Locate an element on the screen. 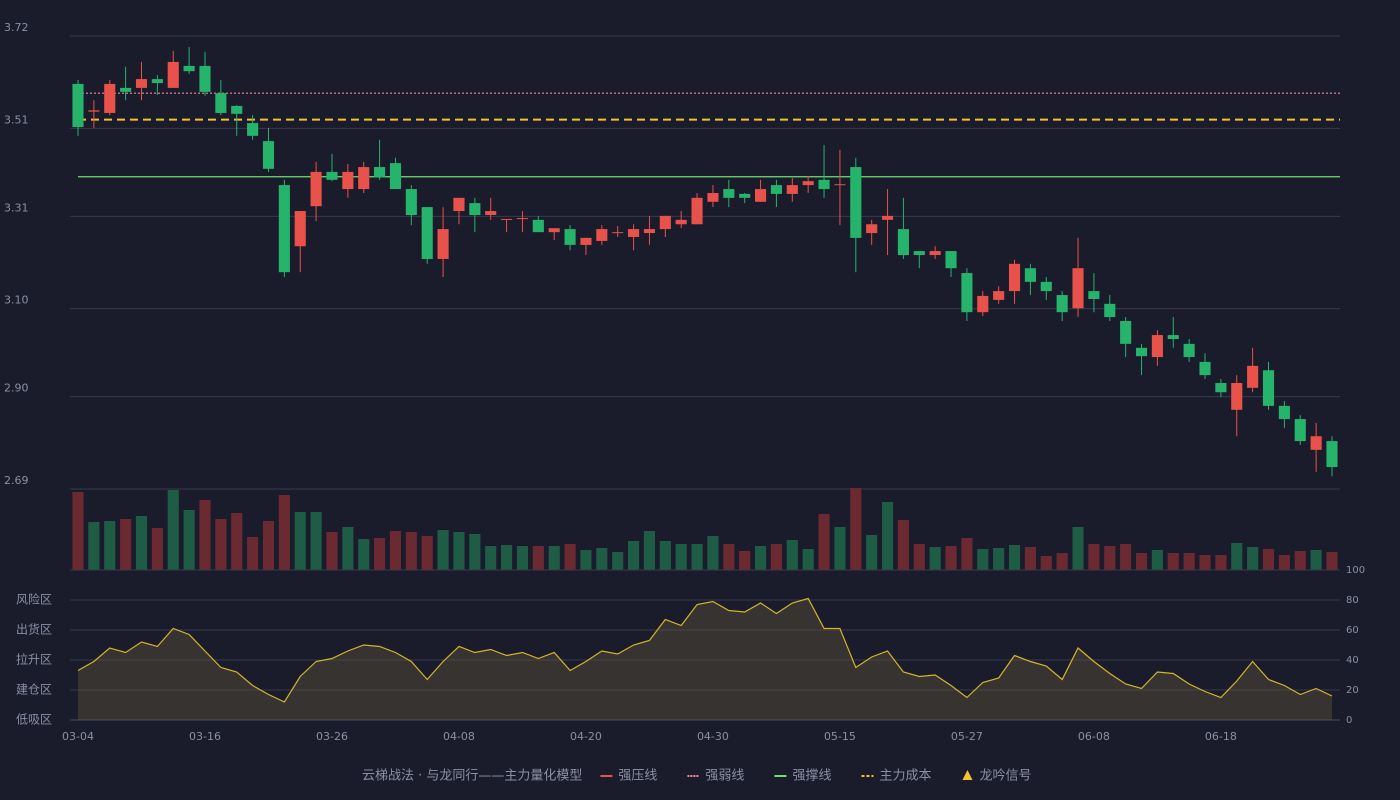  legend-title: 云梯战法 · 与龙同行——主力量化模型 is located at coordinates (472, 776).